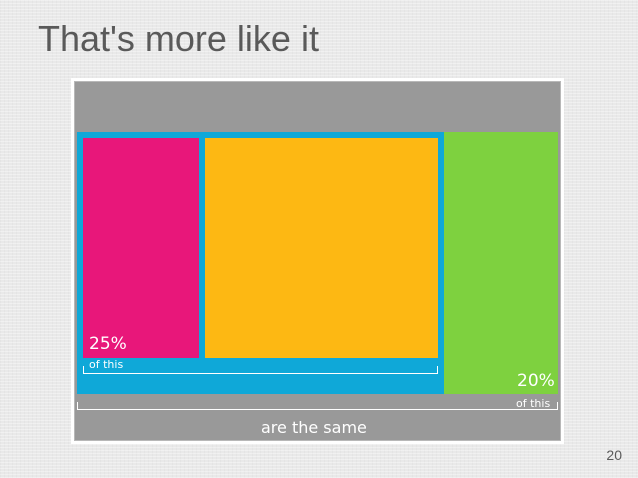 The height and width of the screenshot is (478, 638). What do you see at coordinates (314, 427) in the screenshot?
I see `conclusion-label: are the same` at bounding box center [314, 427].